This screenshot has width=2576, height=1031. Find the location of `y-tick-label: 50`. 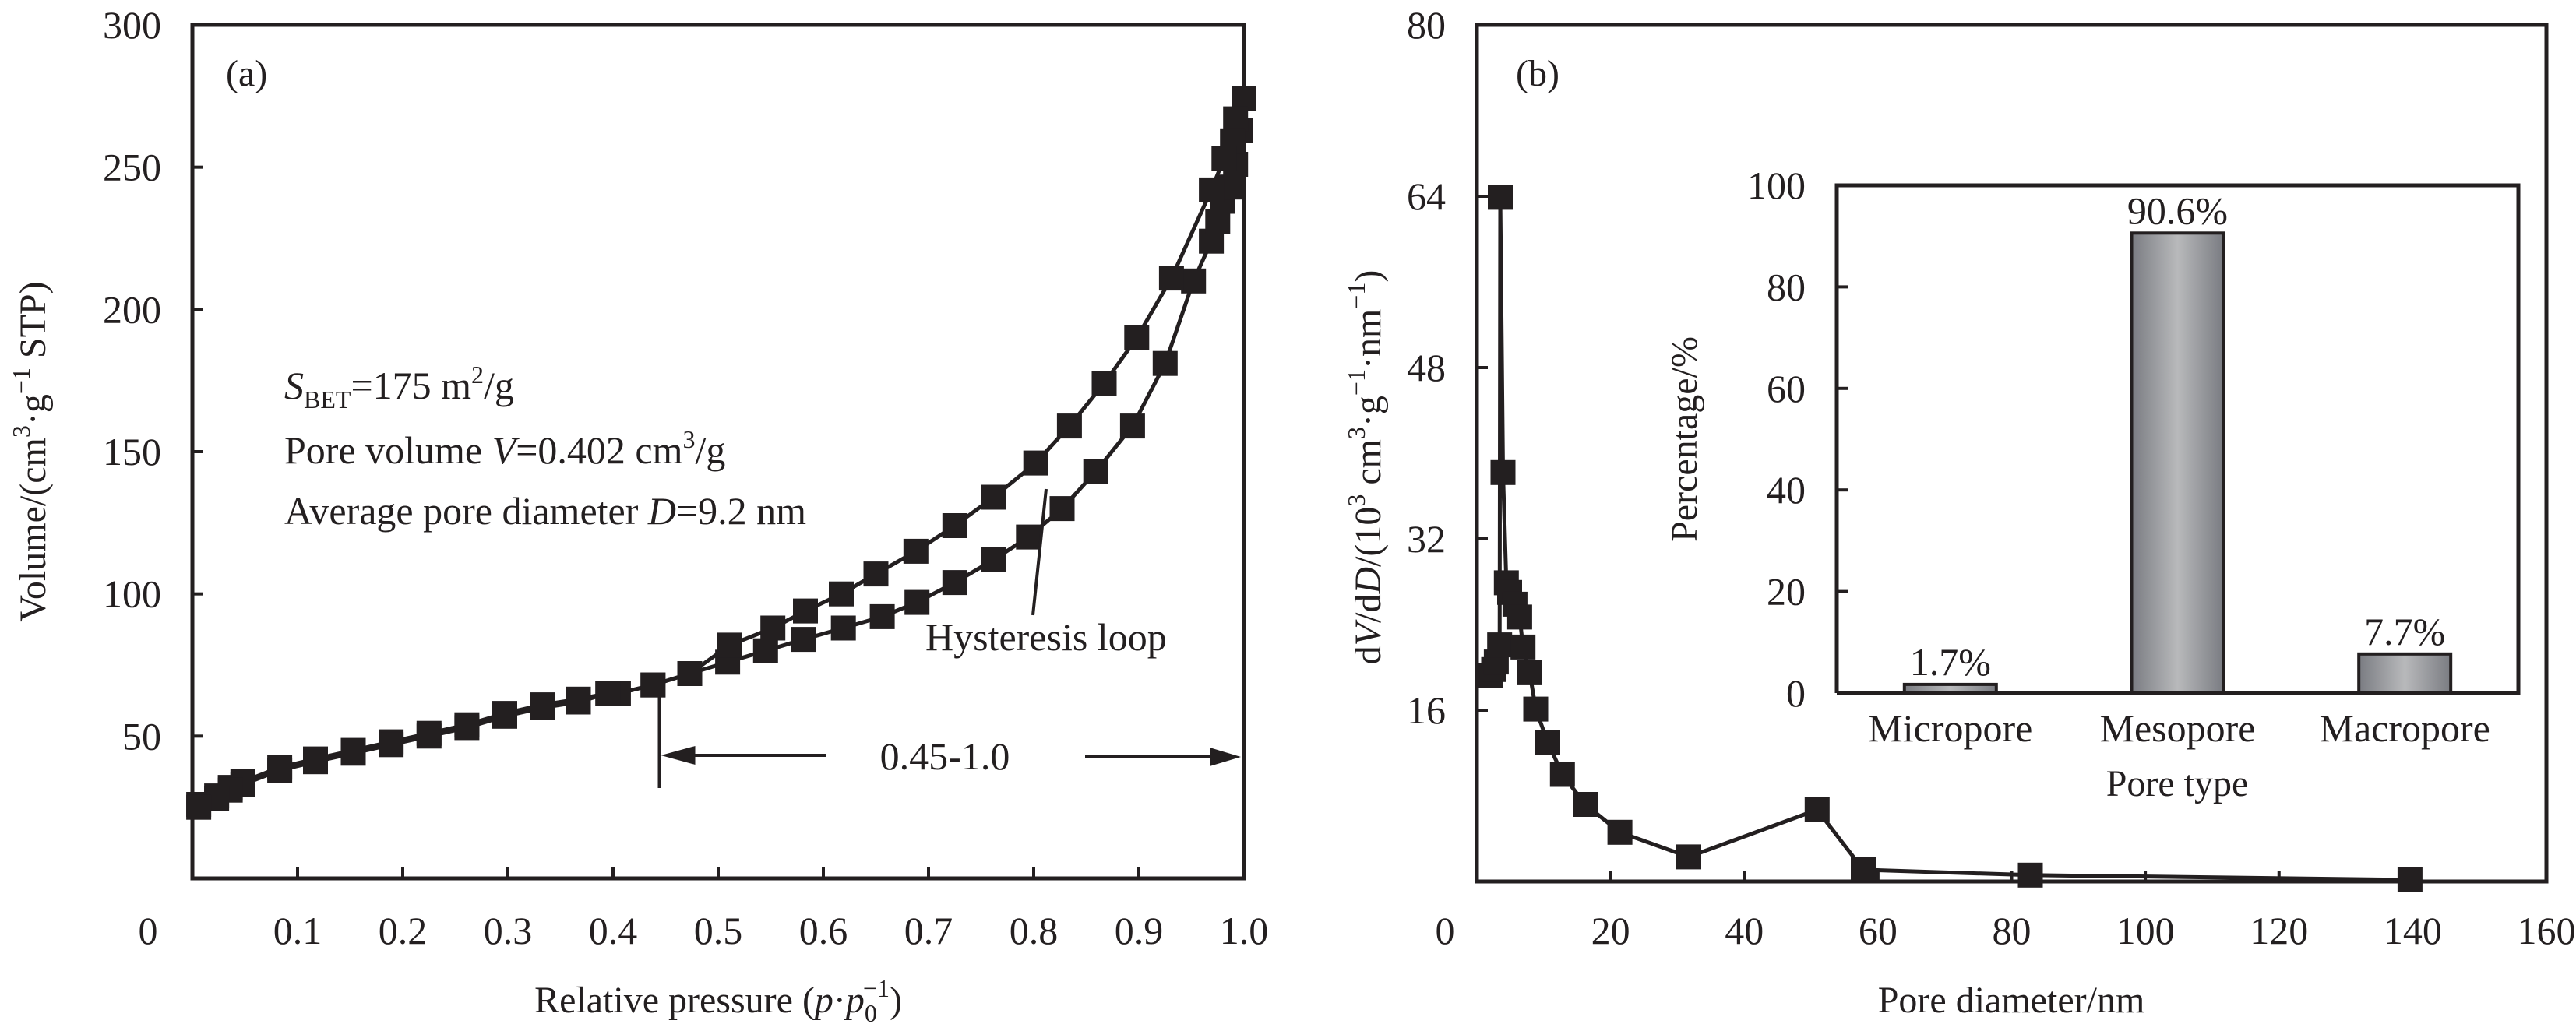

y-tick-label: 50 is located at coordinates (142, 736).